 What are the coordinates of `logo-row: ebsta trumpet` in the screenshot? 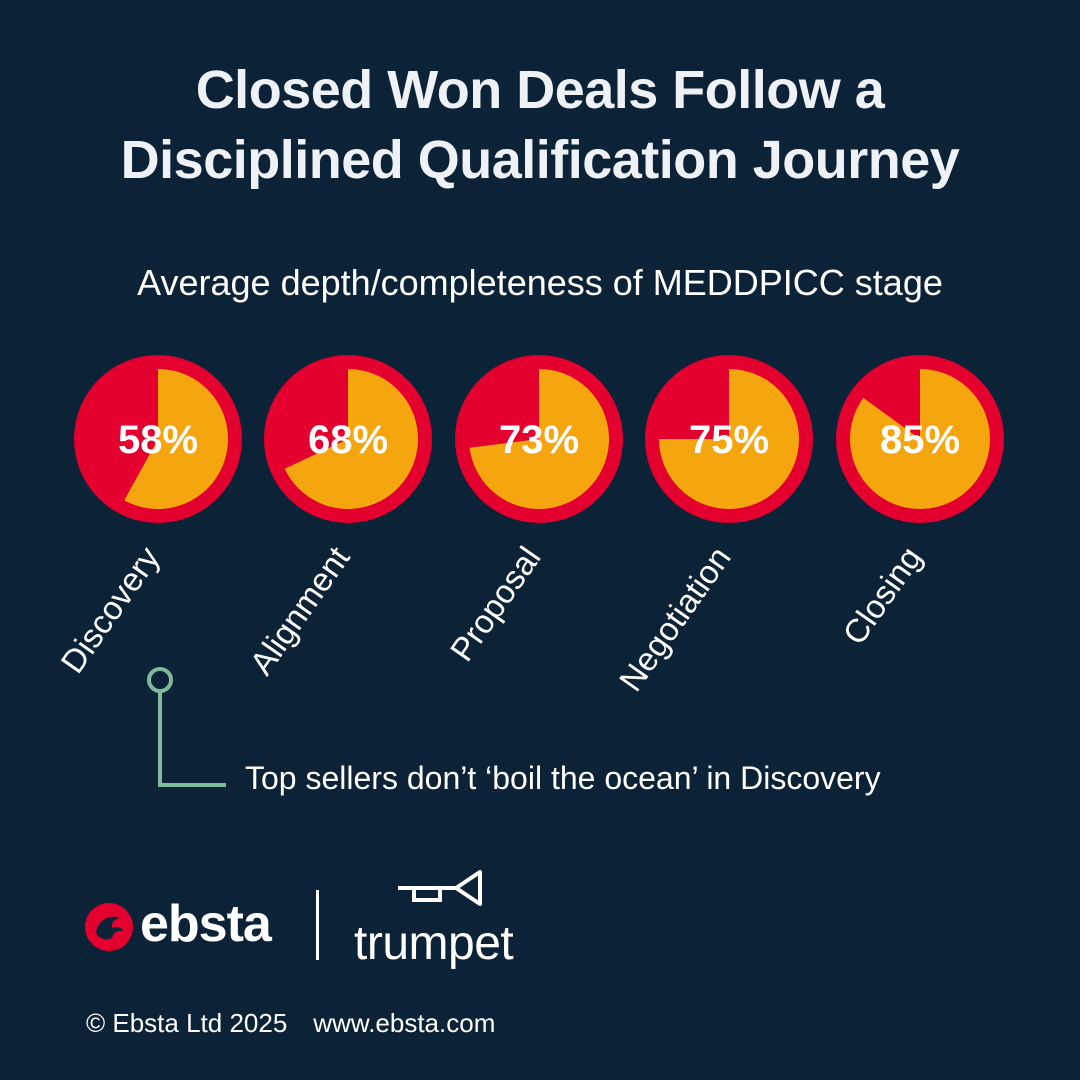 It's located at (324, 923).